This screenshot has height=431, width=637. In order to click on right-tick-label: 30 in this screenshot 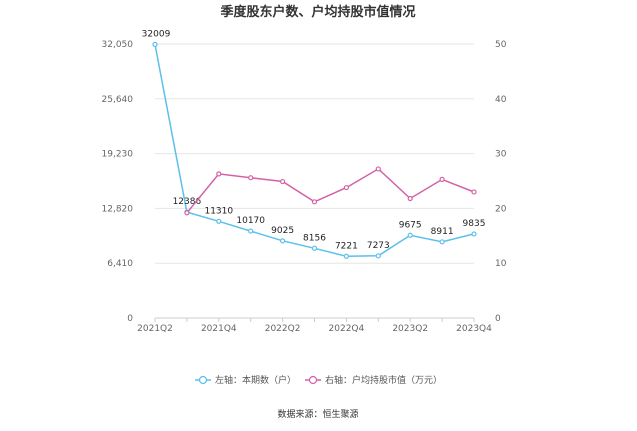, I will do `click(501, 155)`.